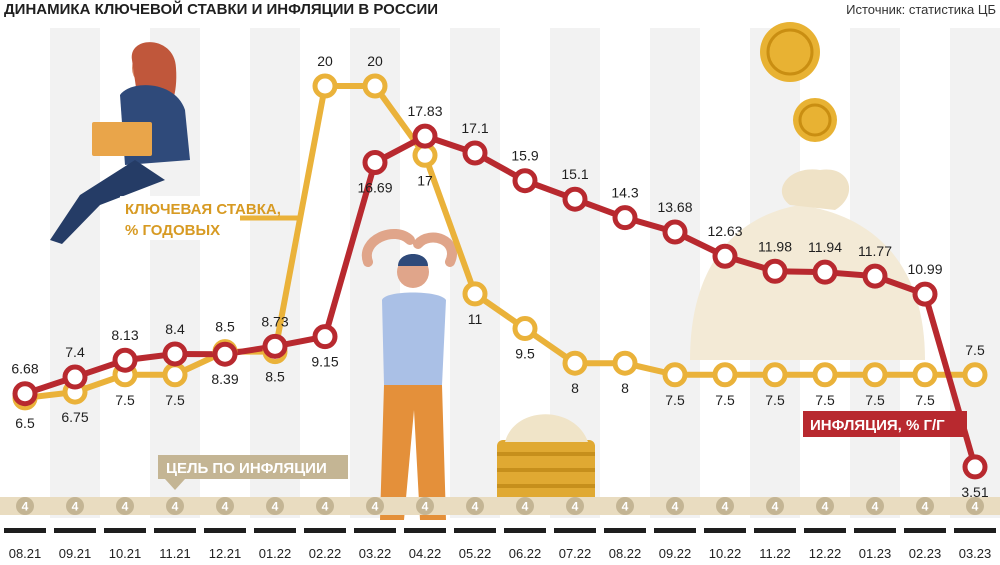 This screenshot has width=1000, height=565. I want to click on x-tick-label: 05.22, so click(475, 553).